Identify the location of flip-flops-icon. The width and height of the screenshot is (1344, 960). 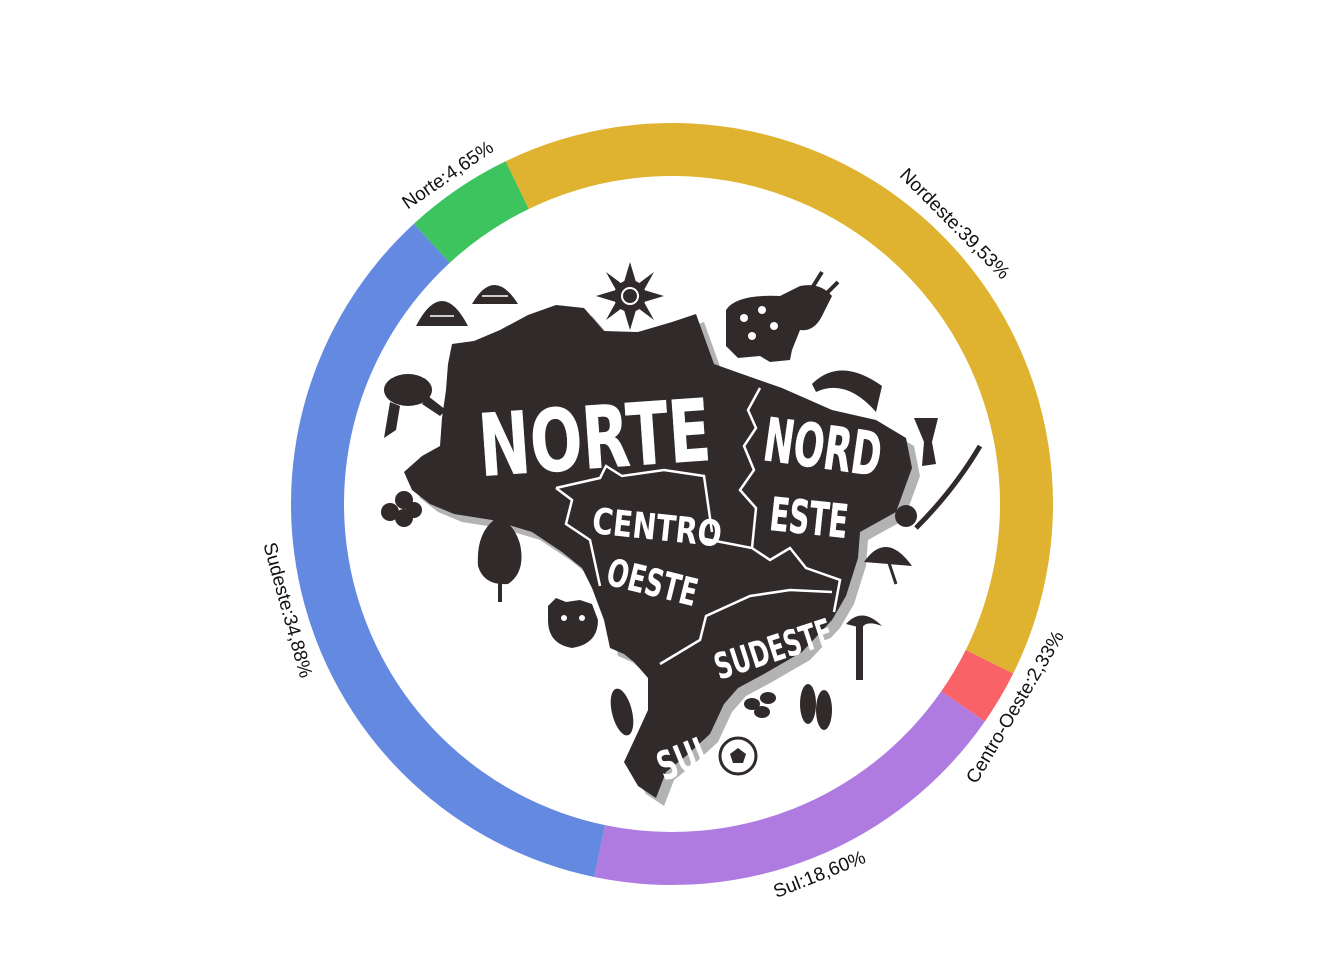
(816, 707).